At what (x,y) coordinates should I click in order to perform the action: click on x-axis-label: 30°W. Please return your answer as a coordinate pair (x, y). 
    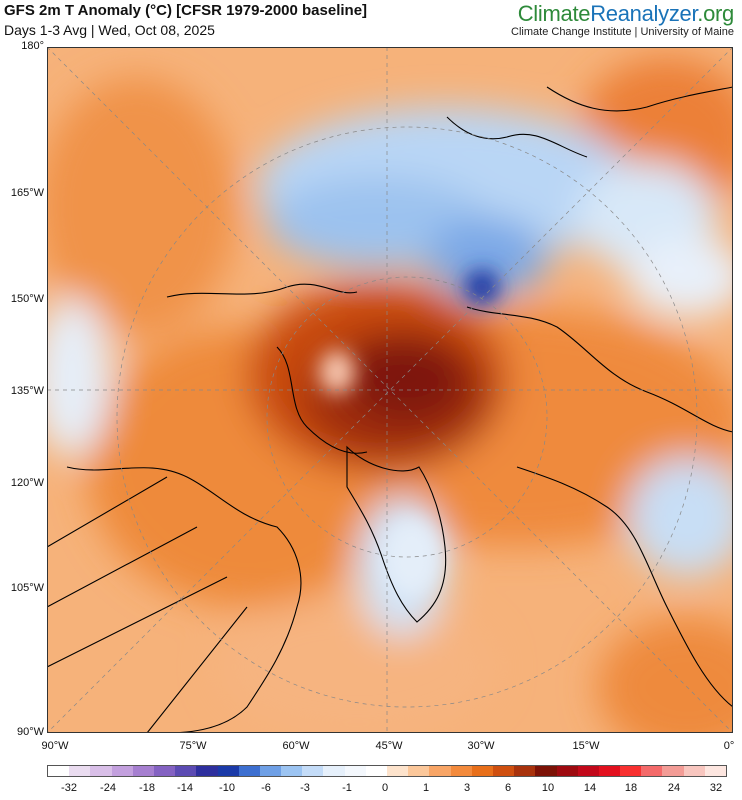
    Looking at the image, I should click on (481, 746).